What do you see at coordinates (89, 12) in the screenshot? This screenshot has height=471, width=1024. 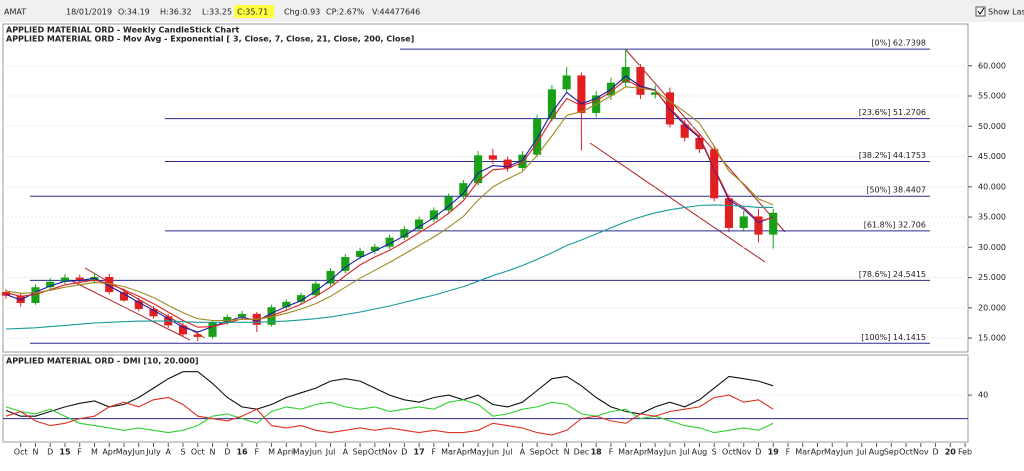 I see `date: 18/01/2019` at bounding box center [89, 12].